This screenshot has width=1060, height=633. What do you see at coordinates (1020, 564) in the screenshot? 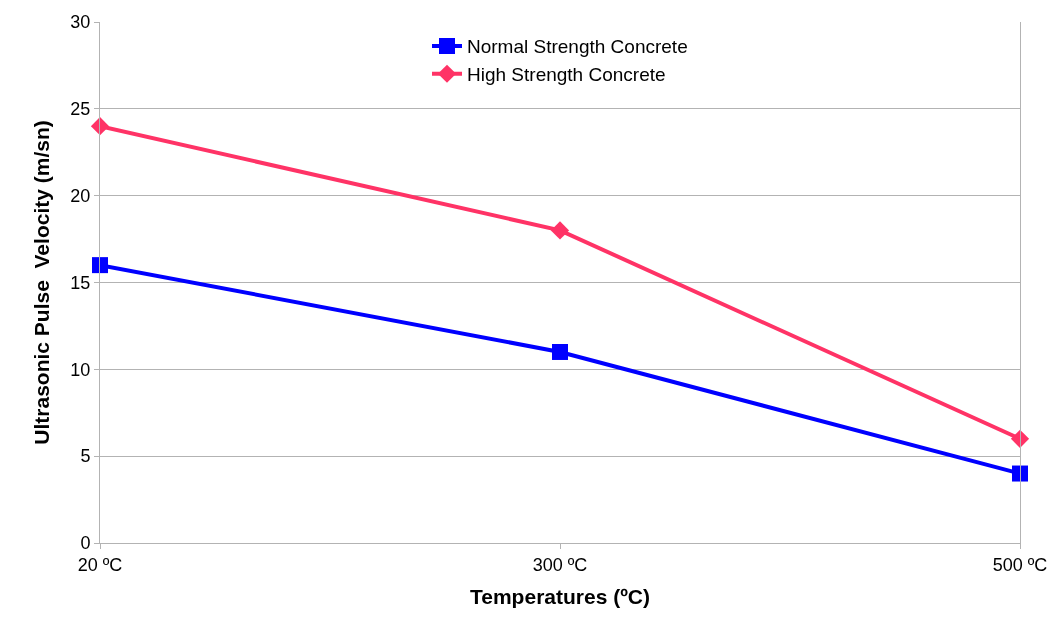
I see `x-tick-label: 500 ºC` at bounding box center [1020, 564].